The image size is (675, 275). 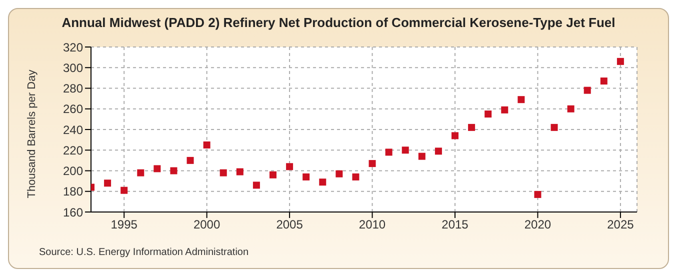 I want to click on y-tick-label: 200, so click(x=73, y=171).